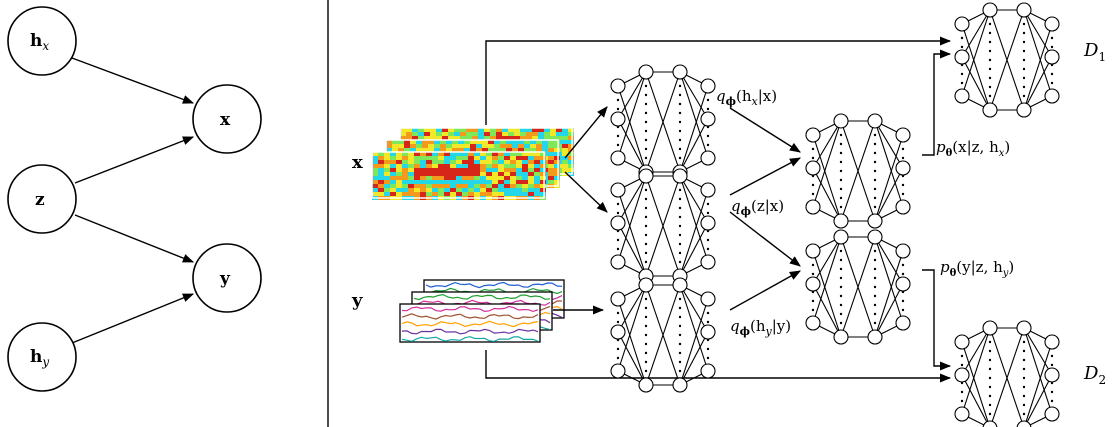  I want to click on decoder-y-network, so click(858, 287).